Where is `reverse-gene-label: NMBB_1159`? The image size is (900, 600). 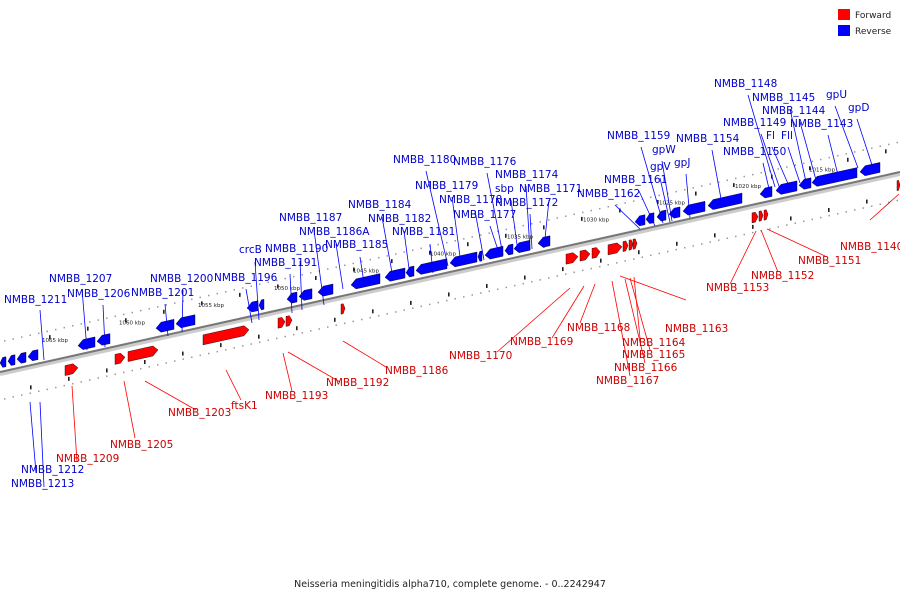 reverse-gene-label: NMBB_1159 is located at coordinates (638, 136).